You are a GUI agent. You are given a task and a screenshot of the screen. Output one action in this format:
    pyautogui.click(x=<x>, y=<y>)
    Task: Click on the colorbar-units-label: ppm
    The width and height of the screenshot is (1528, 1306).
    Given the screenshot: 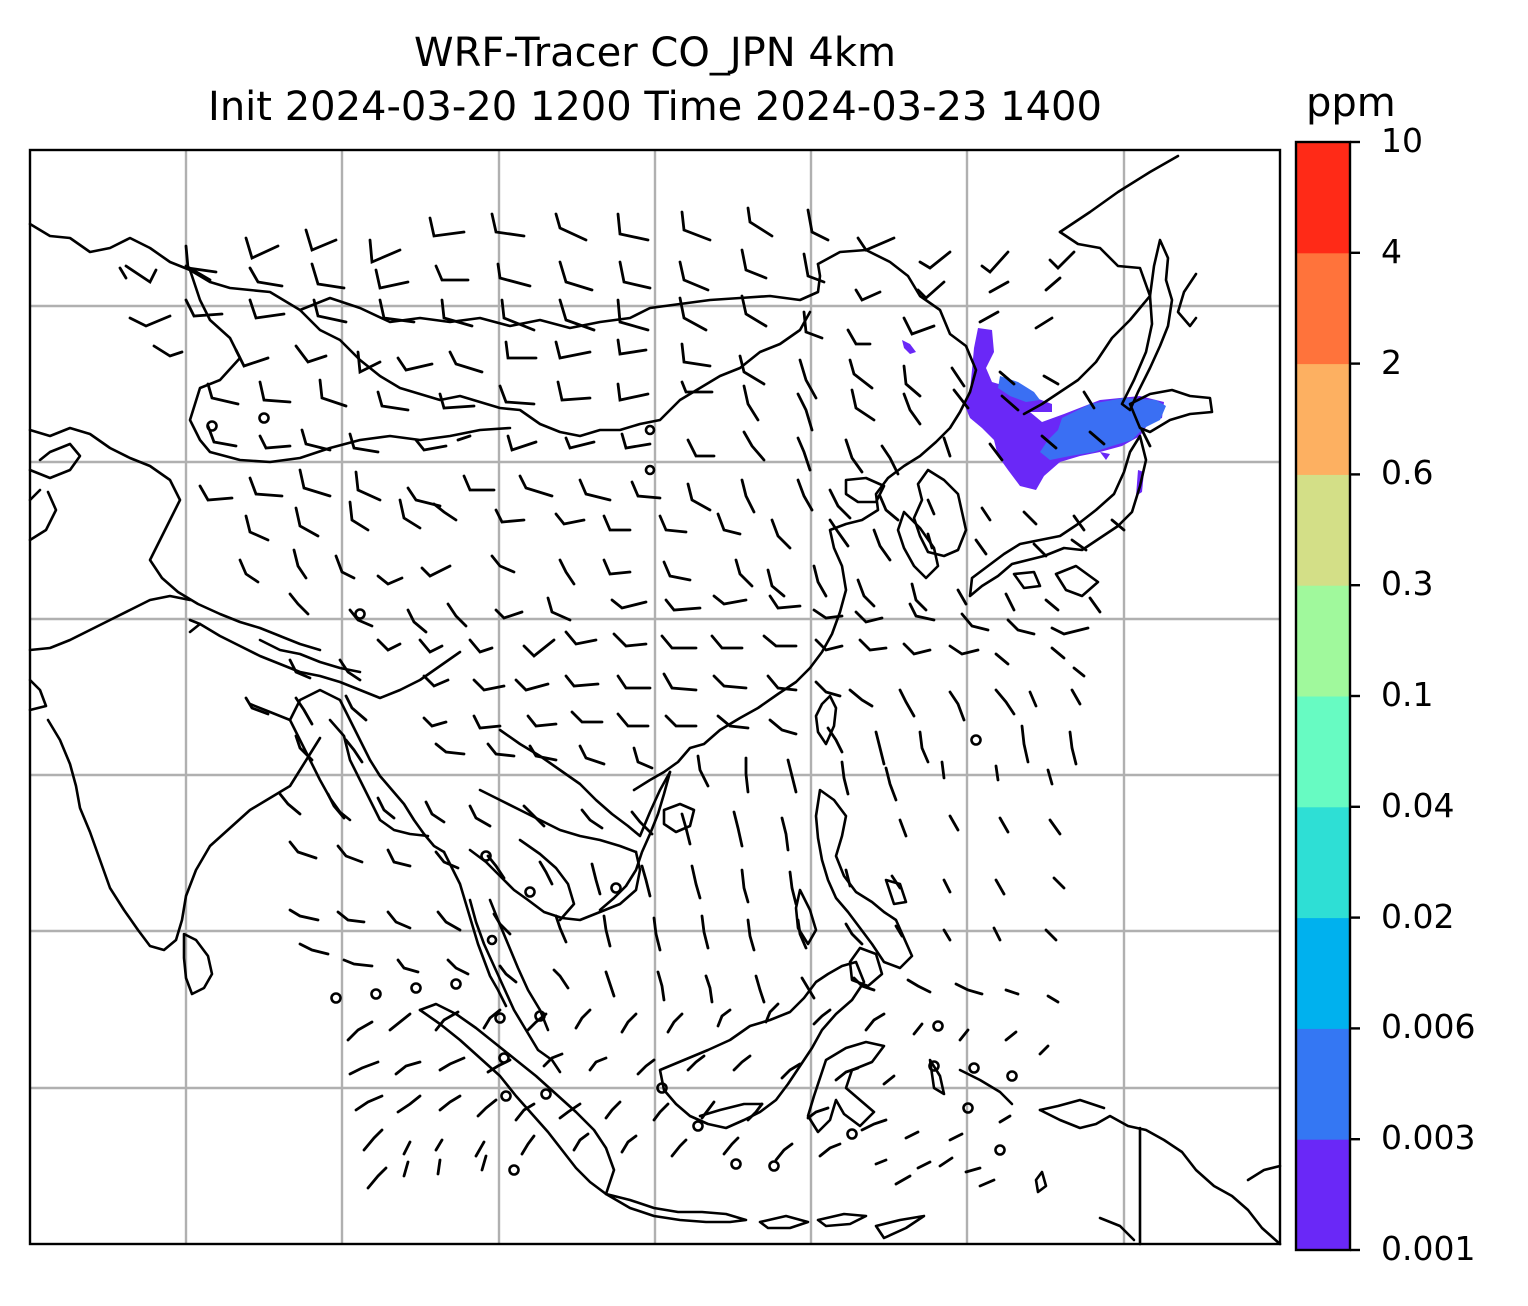 What is the action you would take?
    pyautogui.click(x=1351, y=103)
    